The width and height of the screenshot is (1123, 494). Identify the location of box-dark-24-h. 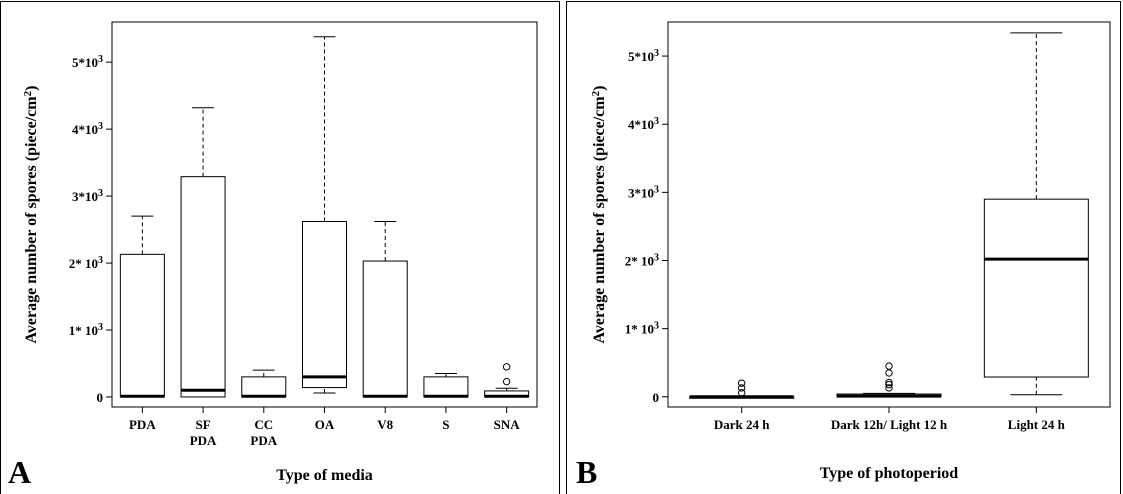
(742, 389).